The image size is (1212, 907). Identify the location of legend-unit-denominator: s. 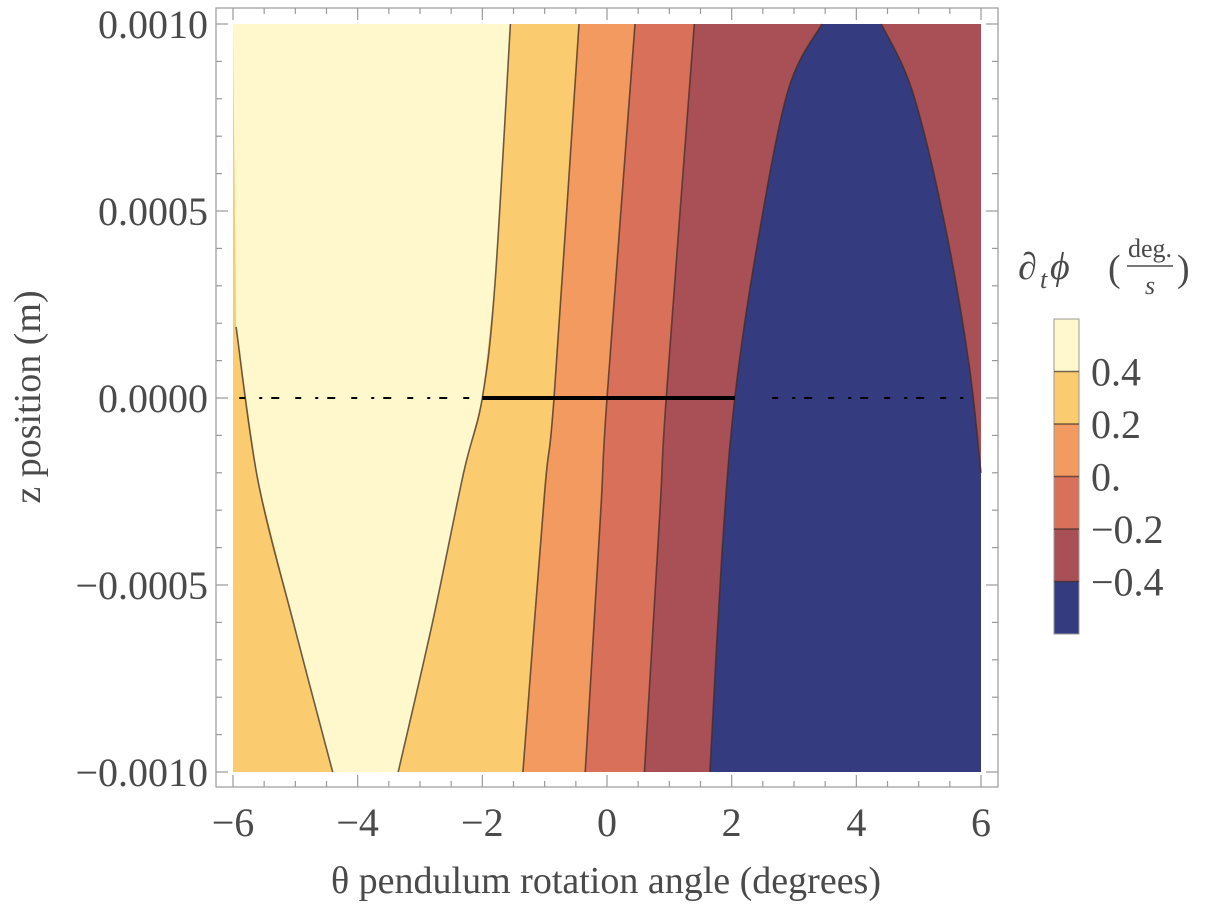
(1150, 285).